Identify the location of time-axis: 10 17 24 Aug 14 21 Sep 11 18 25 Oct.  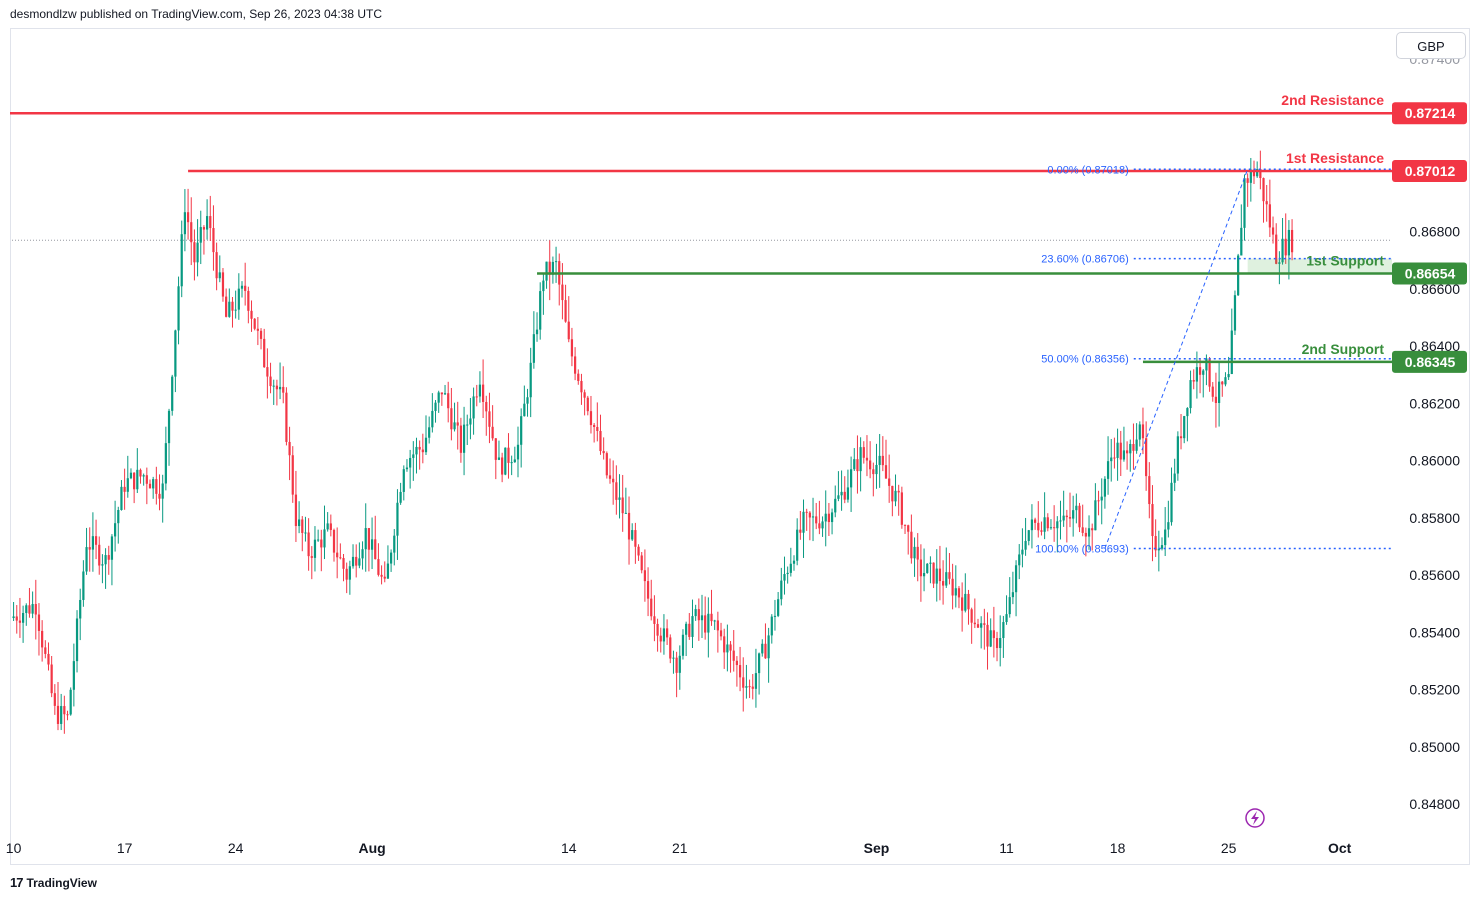
(679, 848).